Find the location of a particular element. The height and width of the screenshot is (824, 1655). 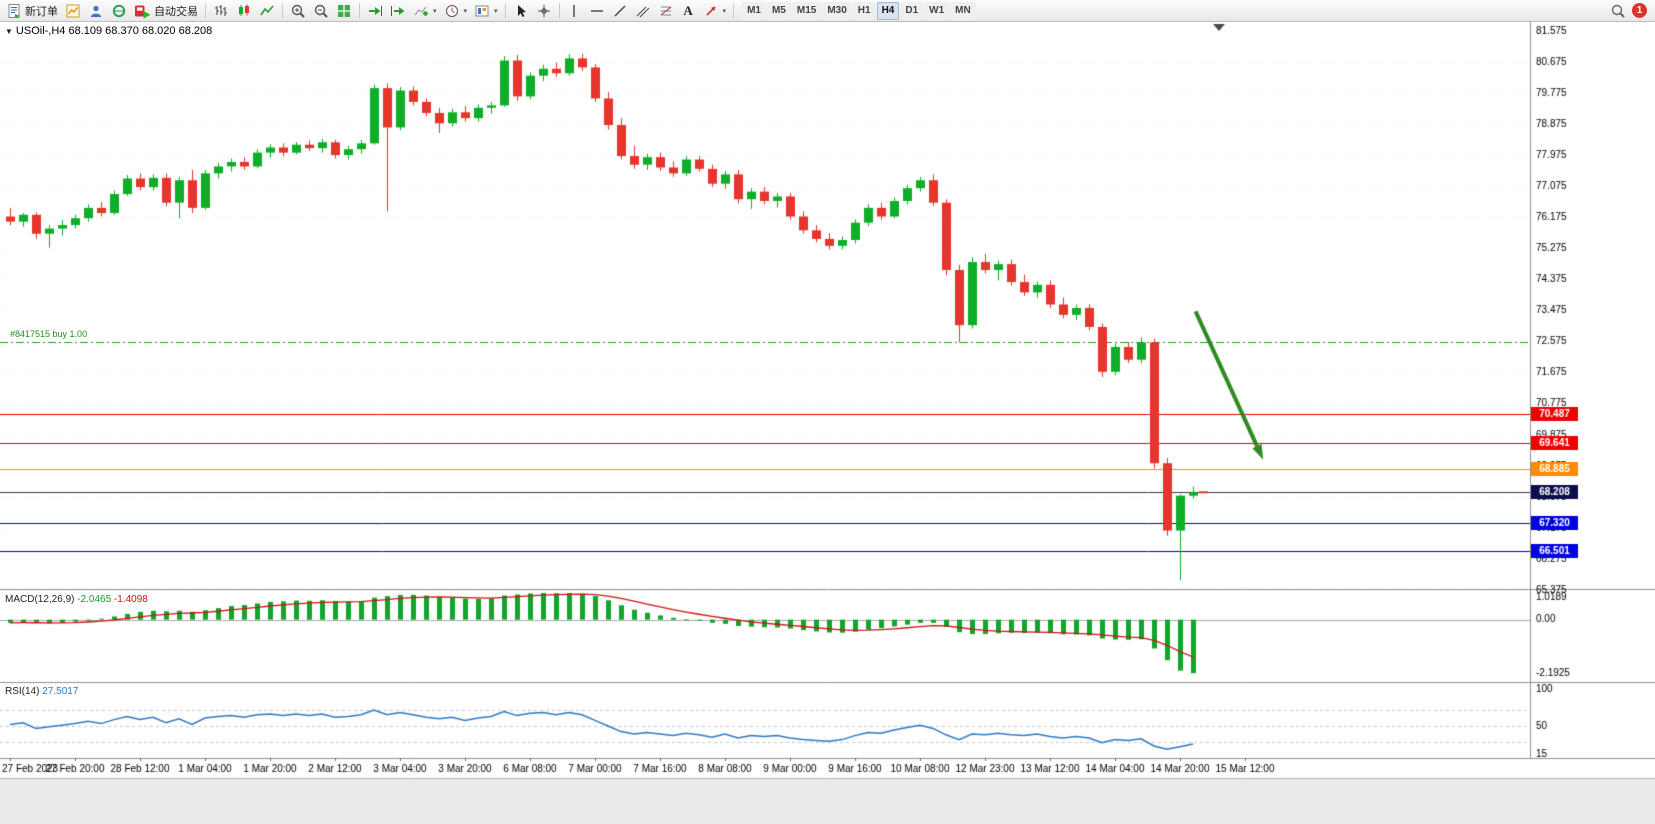

horizontal-line-icon is located at coordinates (596, 10).